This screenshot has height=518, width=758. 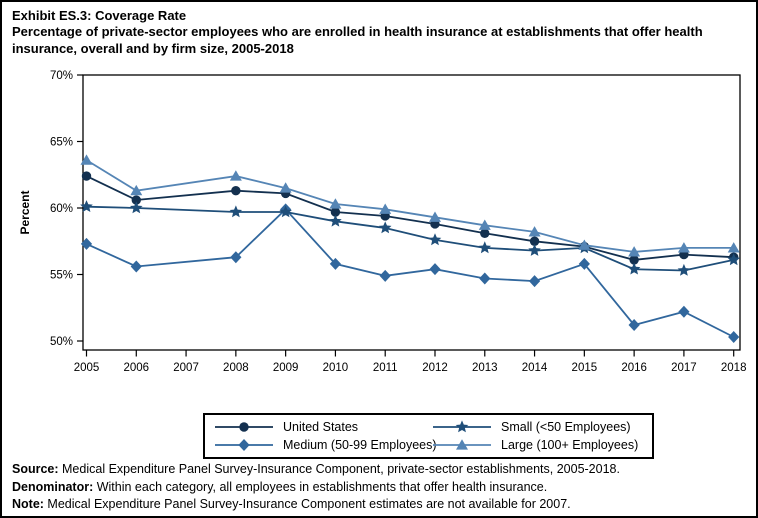 What do you see at coordinates (435, 368) in the screenshot?
I see `svg-text: 2012` at bounding box center [435, 368].